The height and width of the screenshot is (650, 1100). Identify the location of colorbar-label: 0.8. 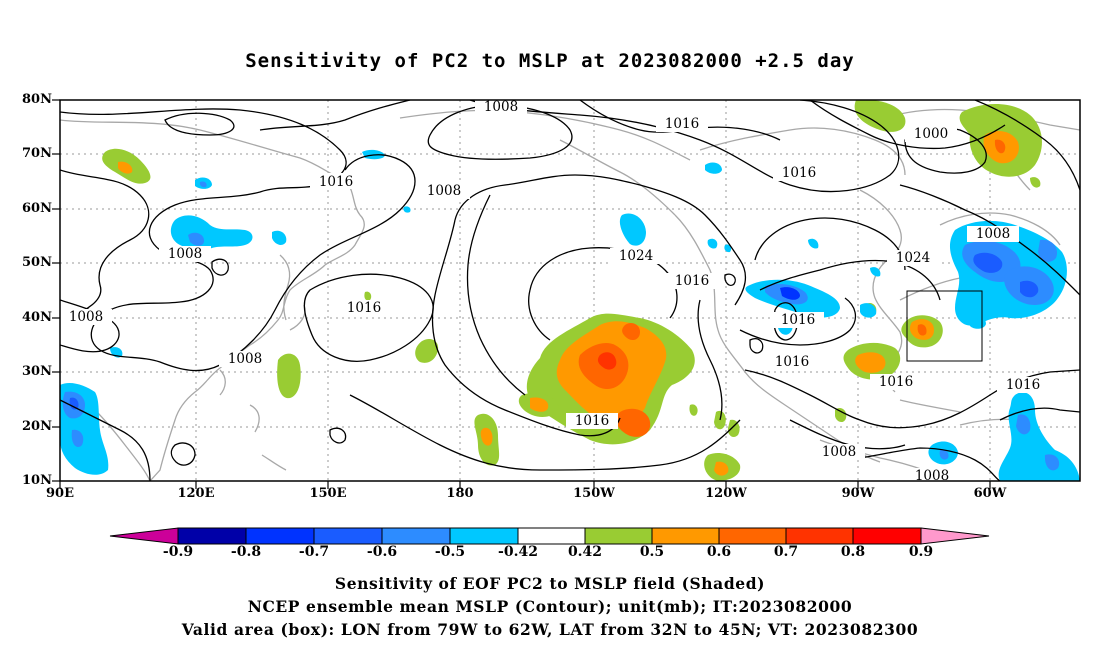
(853, 552).